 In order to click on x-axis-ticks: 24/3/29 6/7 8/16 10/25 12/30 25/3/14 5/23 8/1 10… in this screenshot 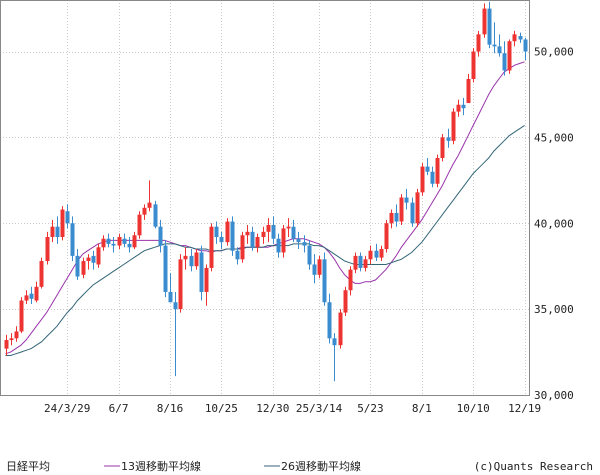, I will do `click(292, 408)`.